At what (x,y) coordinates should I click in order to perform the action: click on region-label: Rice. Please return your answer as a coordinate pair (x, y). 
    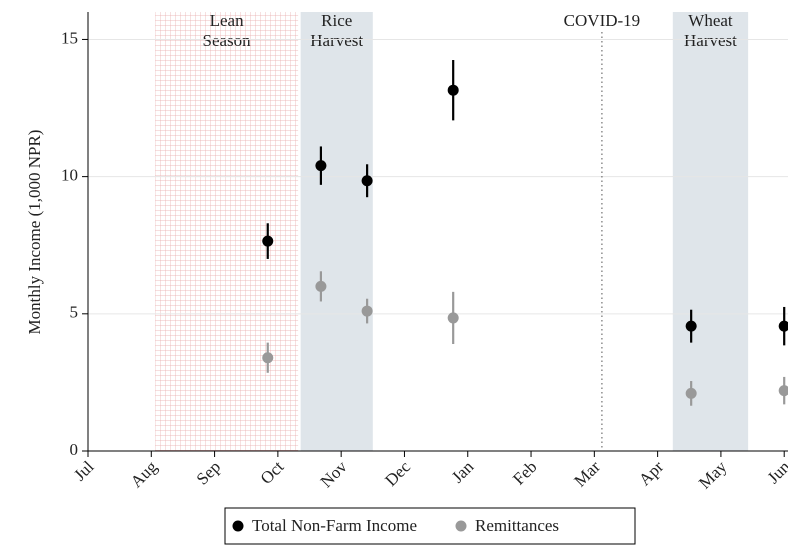
    Looking at the image, I should click on (336, 20).